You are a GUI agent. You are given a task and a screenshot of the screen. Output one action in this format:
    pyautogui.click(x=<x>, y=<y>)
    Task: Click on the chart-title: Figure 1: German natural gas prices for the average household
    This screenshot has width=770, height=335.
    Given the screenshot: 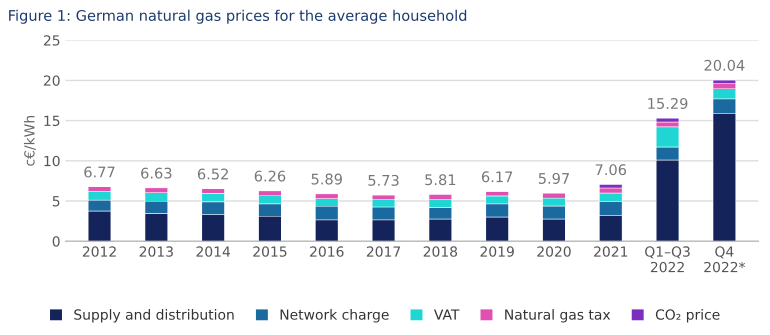 What is the action you would take?
    pyautogui.click(x=237, y=17)
    